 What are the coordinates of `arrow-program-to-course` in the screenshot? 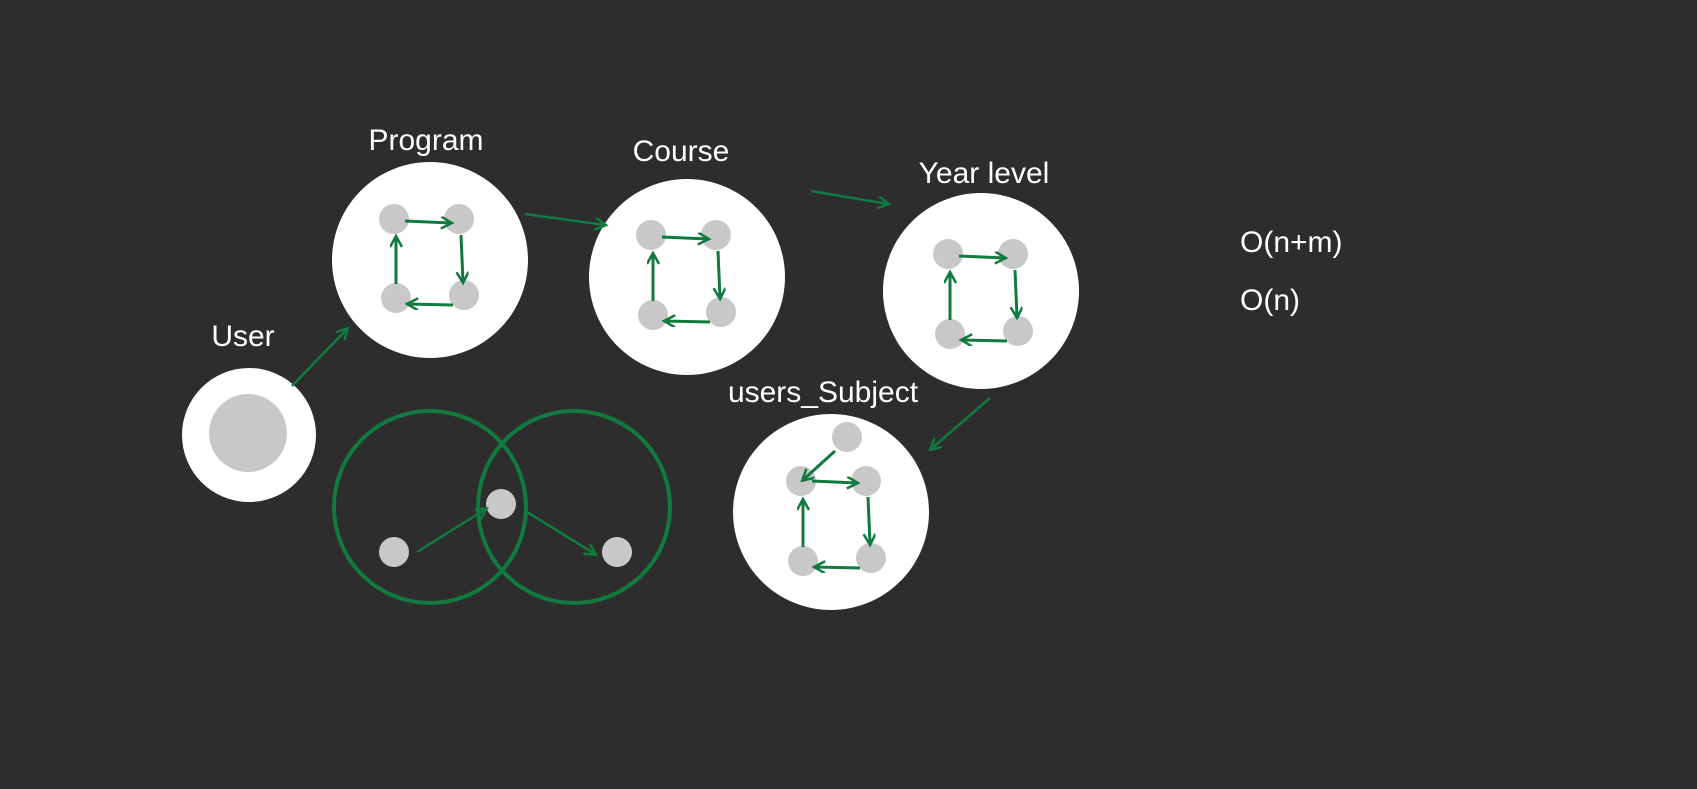 It's located at (564, 218).